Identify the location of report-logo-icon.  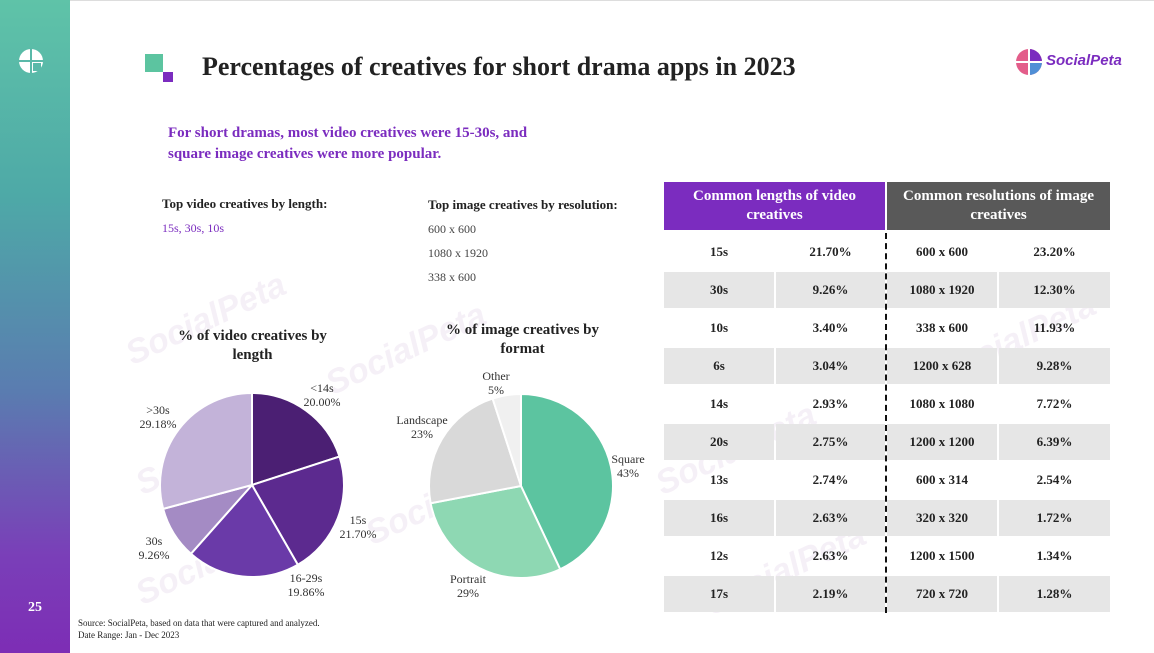
(31, 61).